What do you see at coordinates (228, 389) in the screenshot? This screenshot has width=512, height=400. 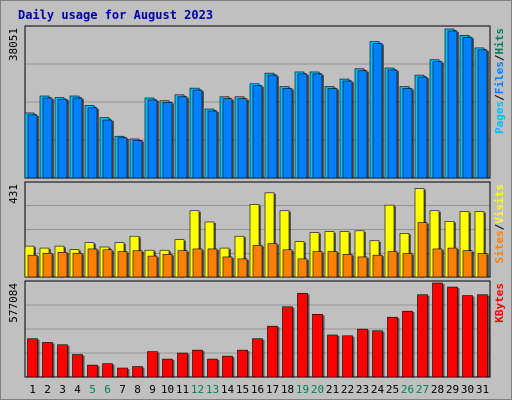 I see `day-label-14: 14` at bounding box center [228, 389].